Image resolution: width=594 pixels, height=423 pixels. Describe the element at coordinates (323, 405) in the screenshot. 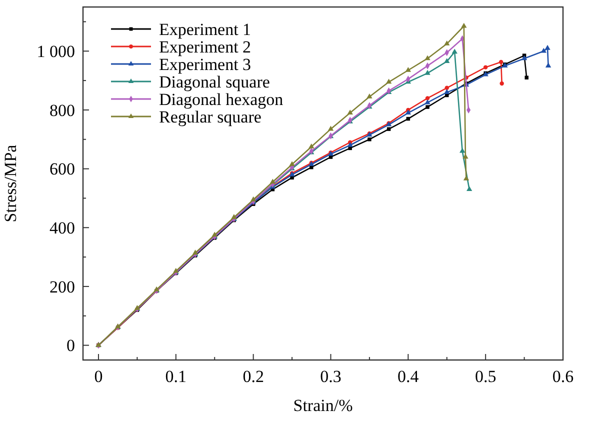

I see `x-axis-title: Strain/%` at that location.